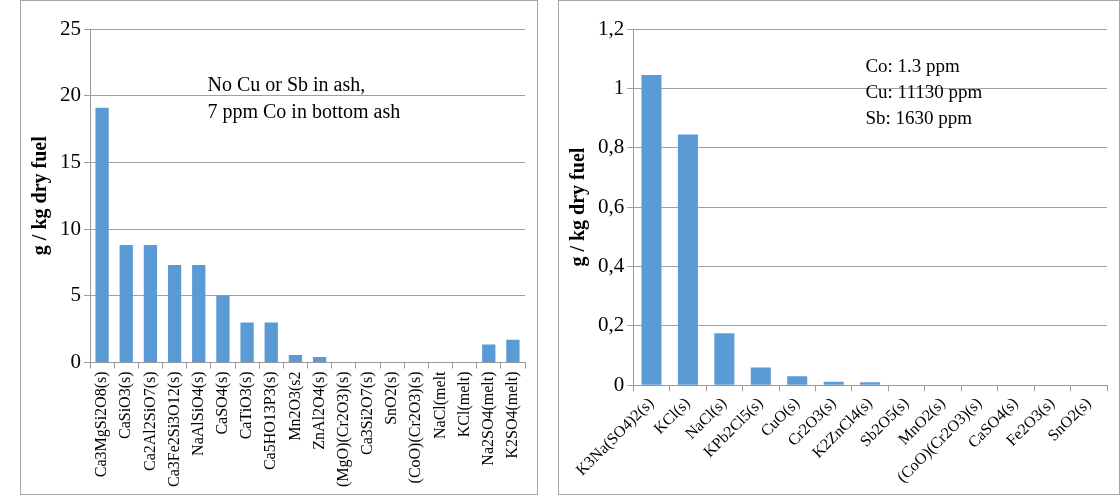  I want to click on y-tick-label: 5, so click(75, 294).